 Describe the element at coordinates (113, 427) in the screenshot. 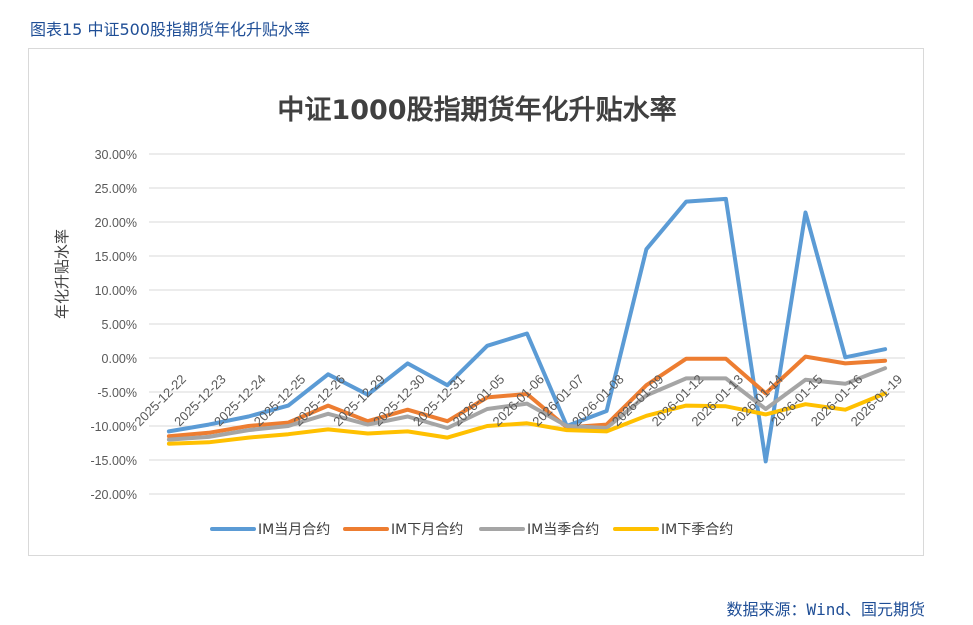

I see `y-tick-label: -10.00%` at that location.